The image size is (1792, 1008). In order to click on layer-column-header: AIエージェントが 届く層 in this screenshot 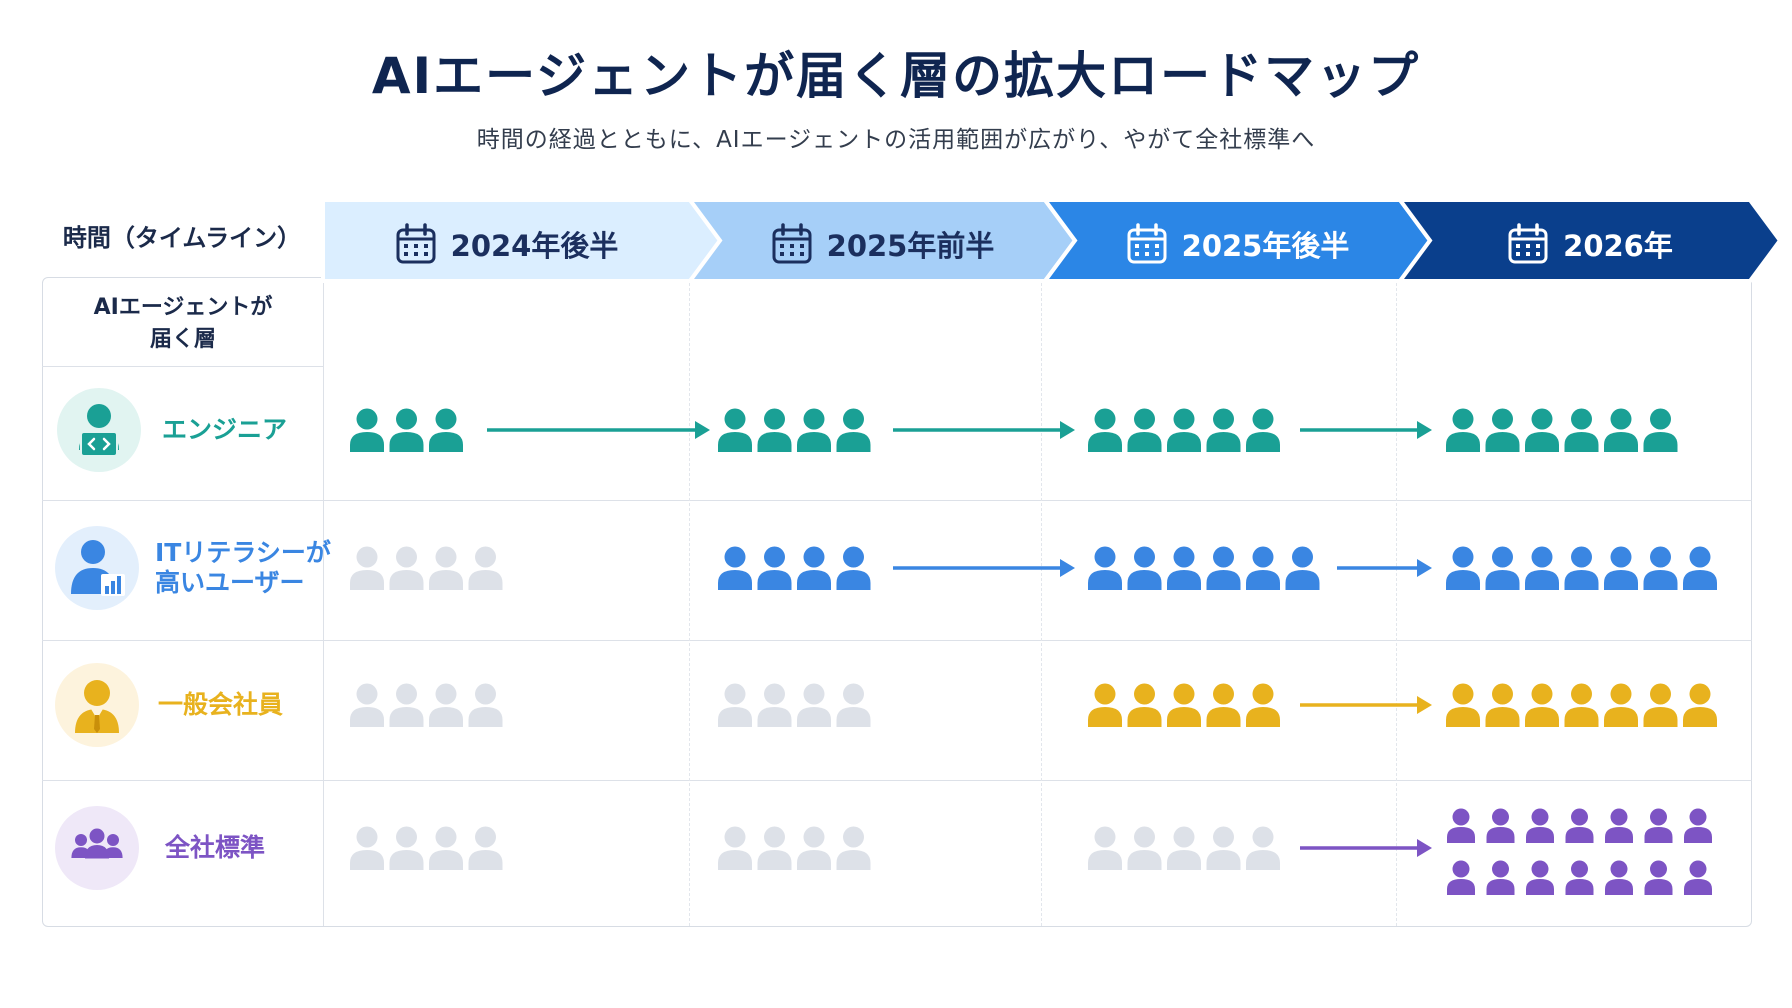, I will do `click(183, 324)`.